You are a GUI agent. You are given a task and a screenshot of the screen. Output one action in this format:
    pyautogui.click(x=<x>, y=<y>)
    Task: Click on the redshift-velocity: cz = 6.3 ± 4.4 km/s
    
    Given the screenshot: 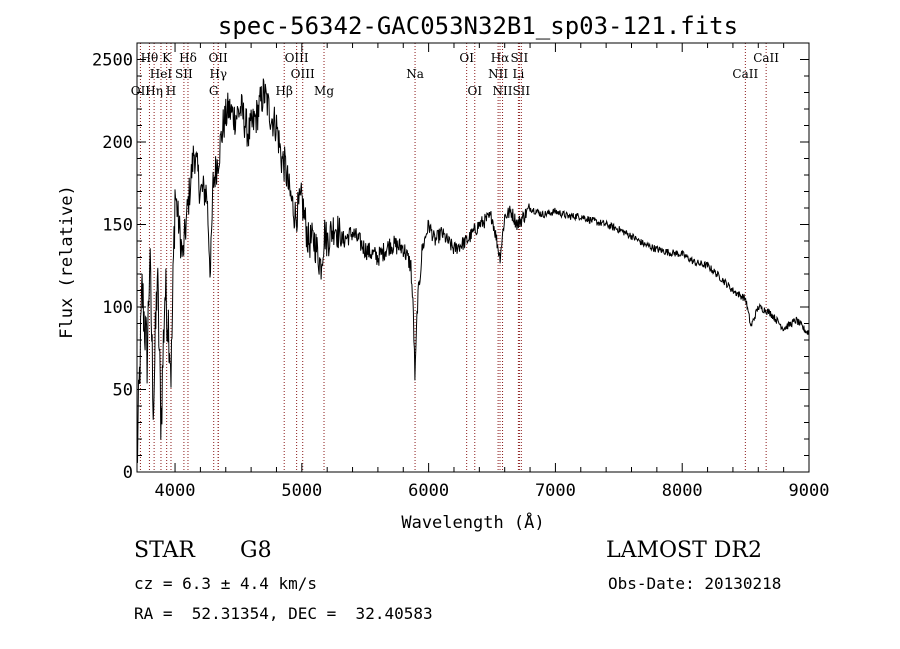 What is the action you would take?
    pyautogui.click(x=226, y=583)
    